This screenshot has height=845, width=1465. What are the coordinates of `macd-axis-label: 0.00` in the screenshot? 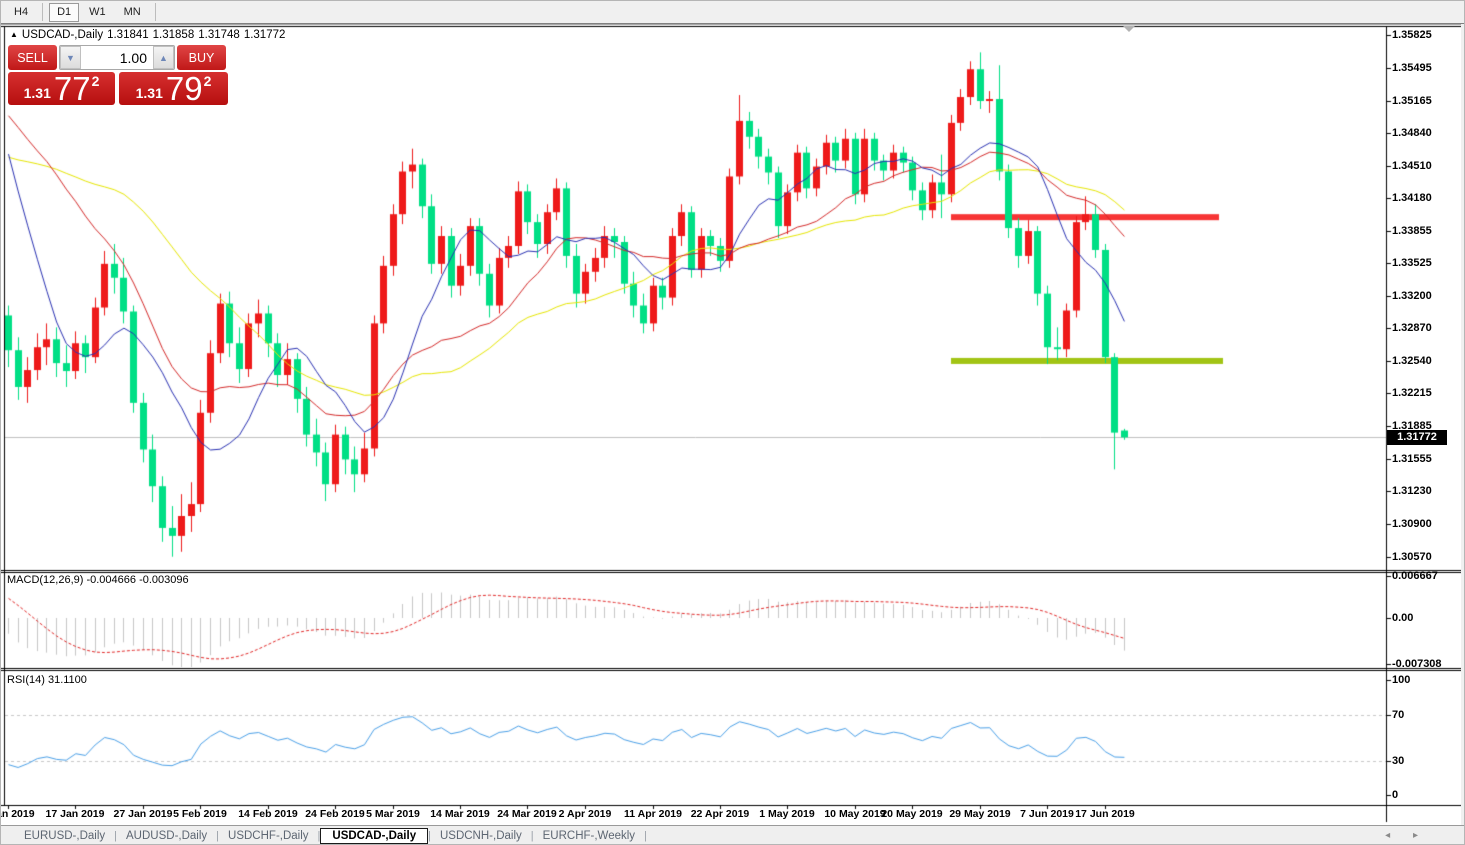 It's located at (1403, 618).